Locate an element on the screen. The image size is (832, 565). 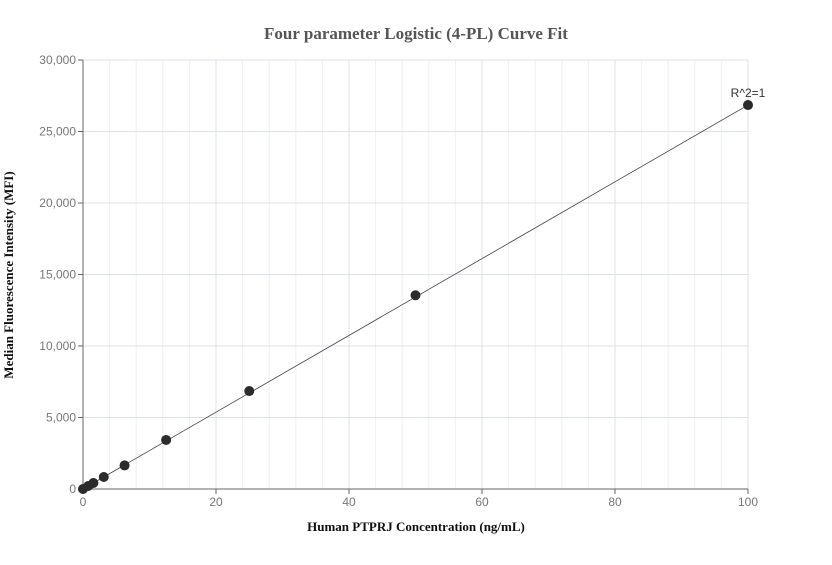
y-axis-title: Median Fluorescence Intensity (MFI) is located at coordinates (8, 274).